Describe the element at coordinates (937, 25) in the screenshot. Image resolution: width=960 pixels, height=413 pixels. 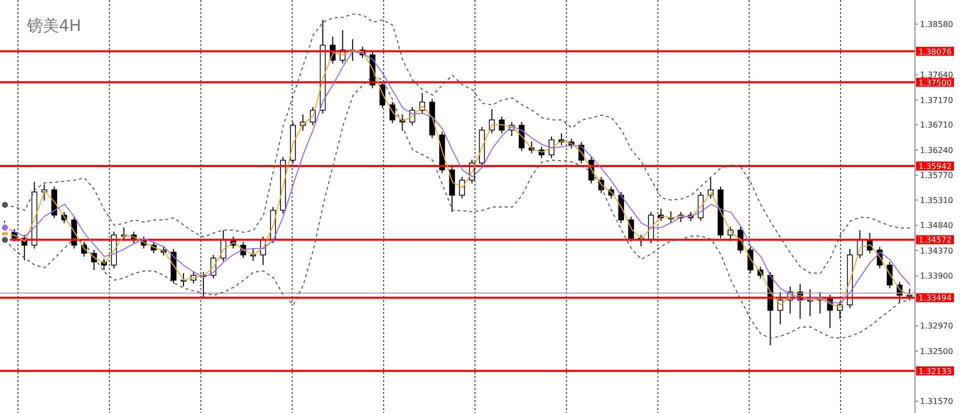
I see `y-tick-label: 1.38580` at that location.